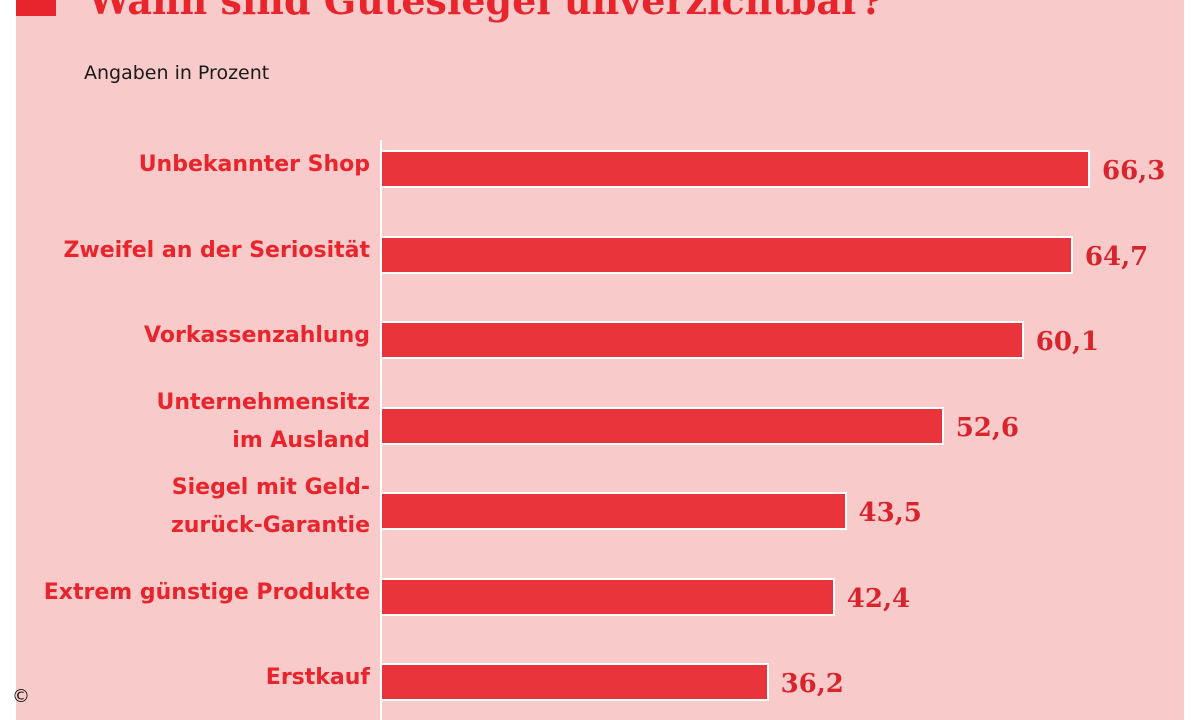 Image resolution: width=1200 pixels, height=720 pixels. Describe the element at coordinates (812, 684) in the screenshot. I see `data-label: 36,2` at that location.